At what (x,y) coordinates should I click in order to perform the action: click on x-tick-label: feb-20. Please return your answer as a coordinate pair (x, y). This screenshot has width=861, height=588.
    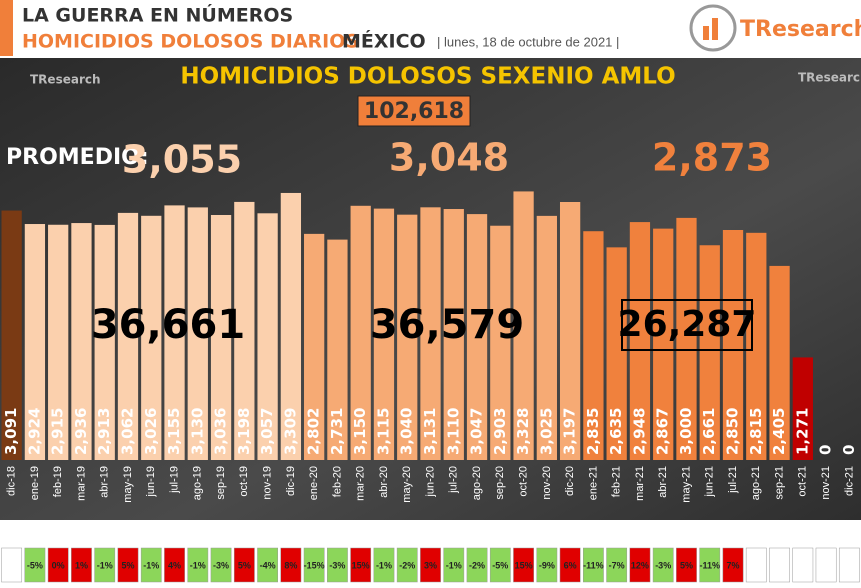
    Looking at the image, I should click on (337, 481).